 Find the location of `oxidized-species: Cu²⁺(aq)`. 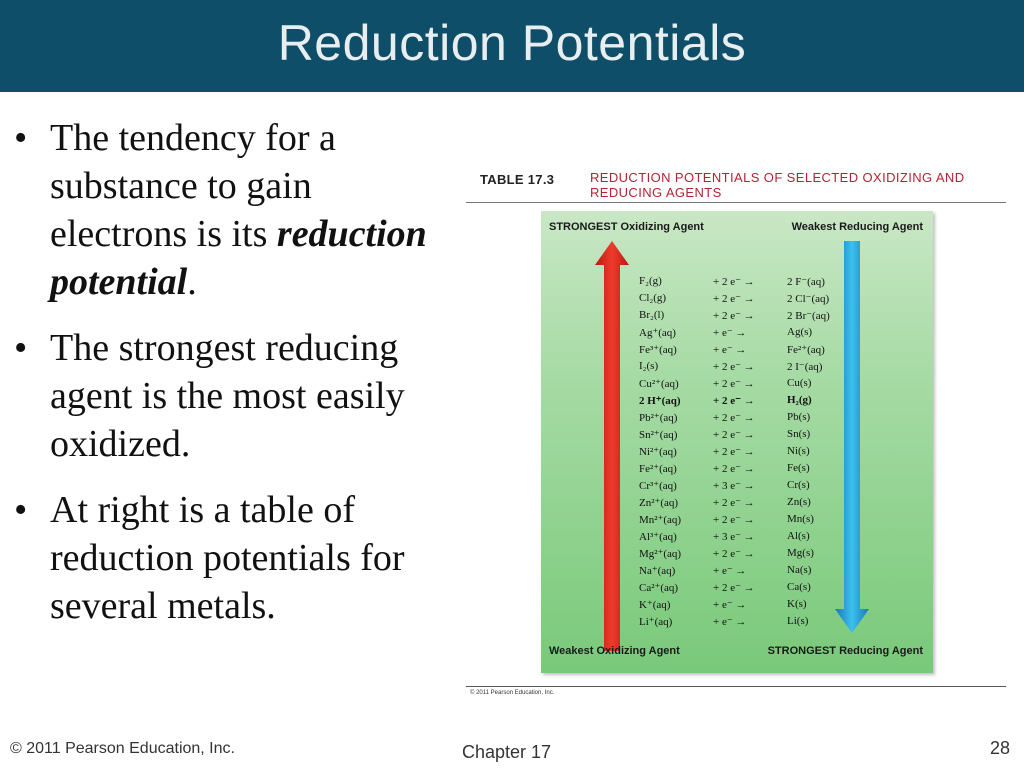

oxidized-species: Cu²⁺(aq) is located at coordinates (659, 384).